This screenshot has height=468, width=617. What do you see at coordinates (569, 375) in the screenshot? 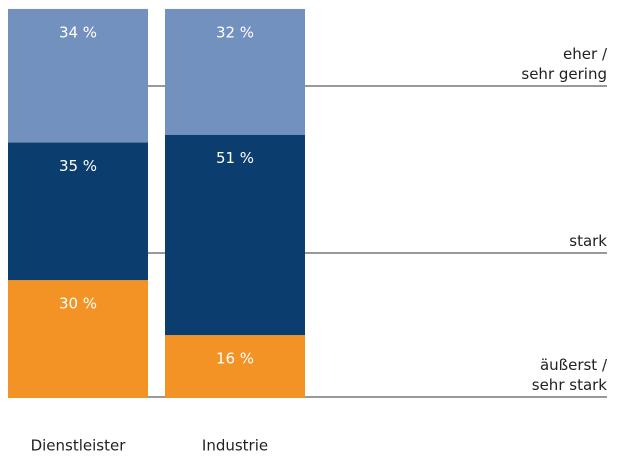
I see `legend-label: äußerst / sehr stark` at bounding box center [569, 375].